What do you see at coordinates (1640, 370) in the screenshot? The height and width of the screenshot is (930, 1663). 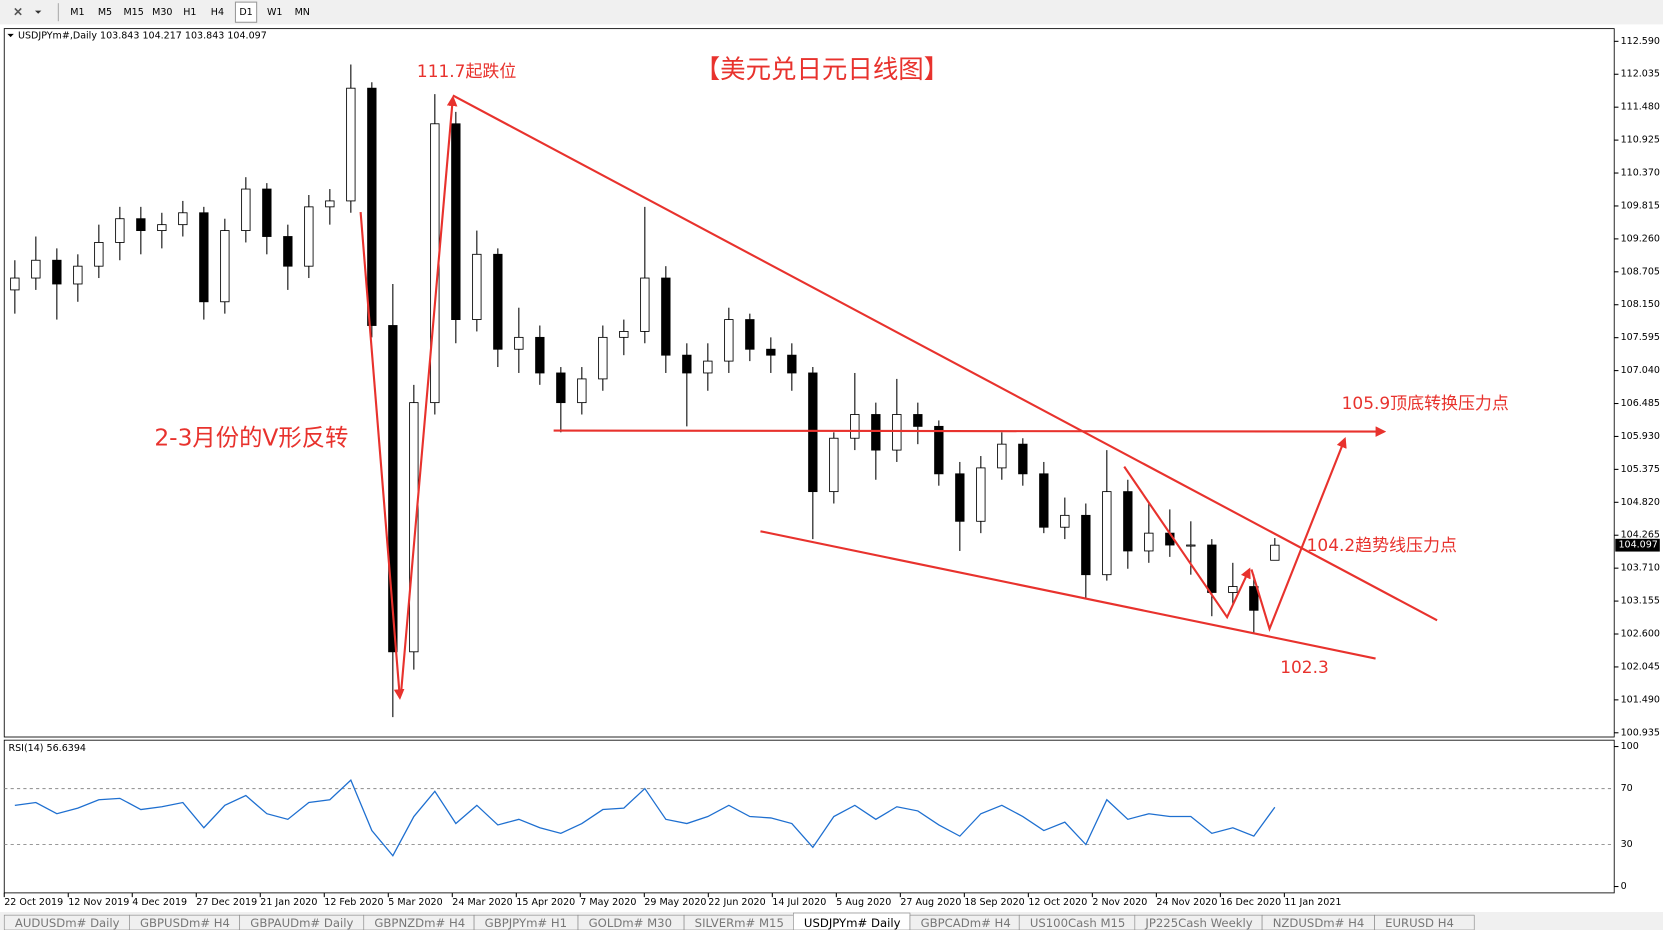 I see `y-tick-label: 107.040` at bounding box center [1640, 370].